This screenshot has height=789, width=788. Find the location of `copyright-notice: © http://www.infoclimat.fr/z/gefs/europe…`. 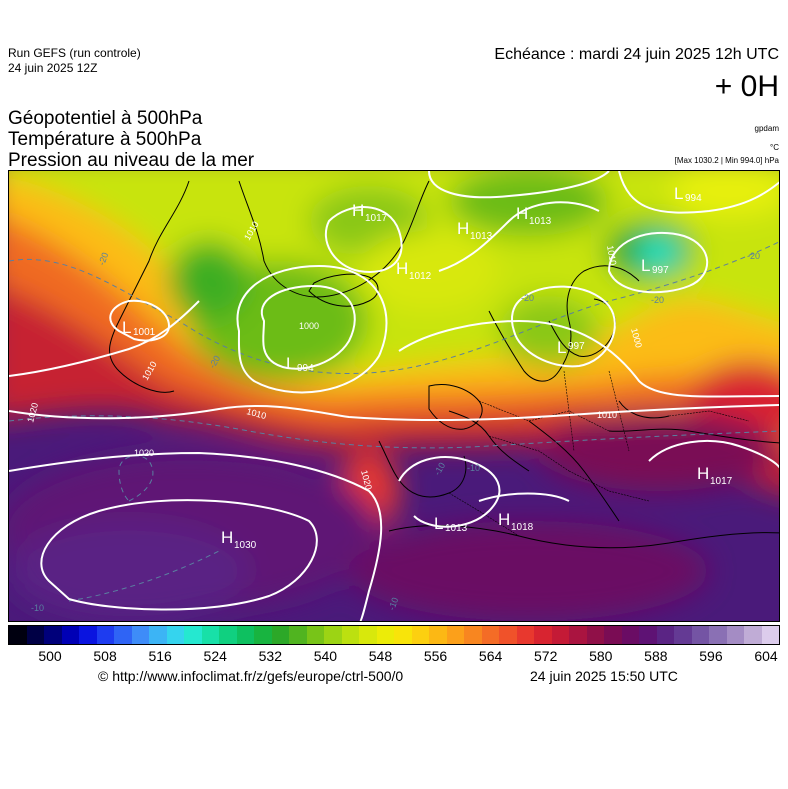

copyright-notice: © http://www.infoclimat.fr/z/gefs/europe… is located at coordinates (251, 676).